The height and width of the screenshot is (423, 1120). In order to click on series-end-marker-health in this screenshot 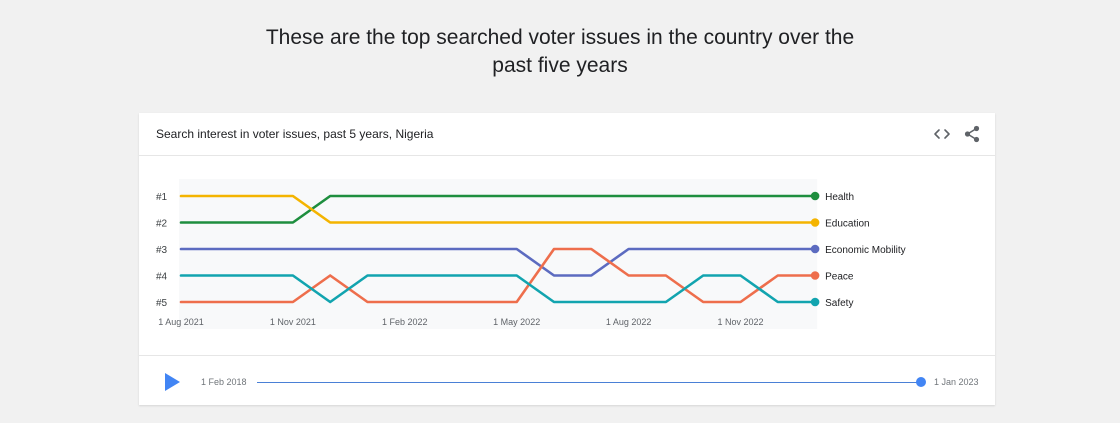, I will do `click(815, 196)`.